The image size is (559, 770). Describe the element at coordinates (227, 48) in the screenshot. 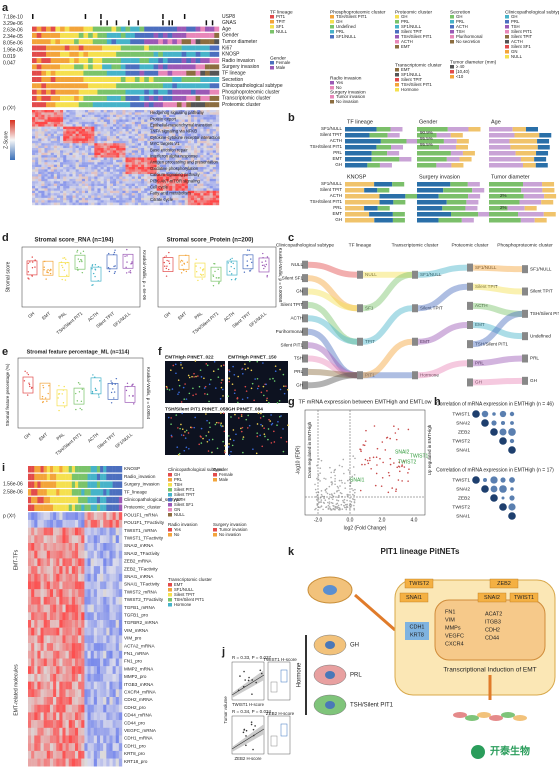

I see `row-label: Ki67` at that location.